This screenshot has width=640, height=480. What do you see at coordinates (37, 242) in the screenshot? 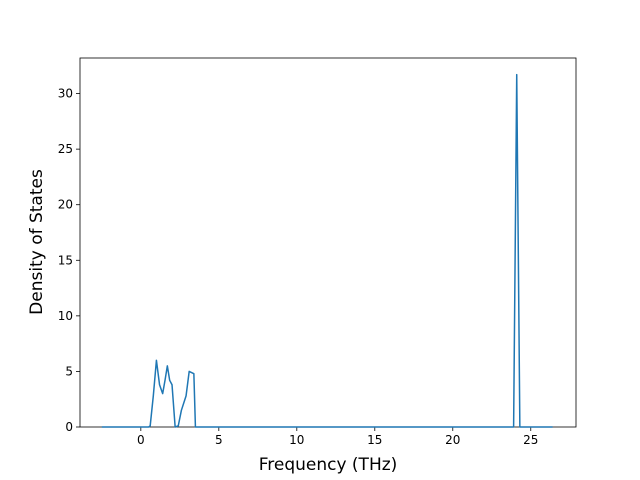
I see `y-axis-label: Density of States` at bounding box center [37, 242].